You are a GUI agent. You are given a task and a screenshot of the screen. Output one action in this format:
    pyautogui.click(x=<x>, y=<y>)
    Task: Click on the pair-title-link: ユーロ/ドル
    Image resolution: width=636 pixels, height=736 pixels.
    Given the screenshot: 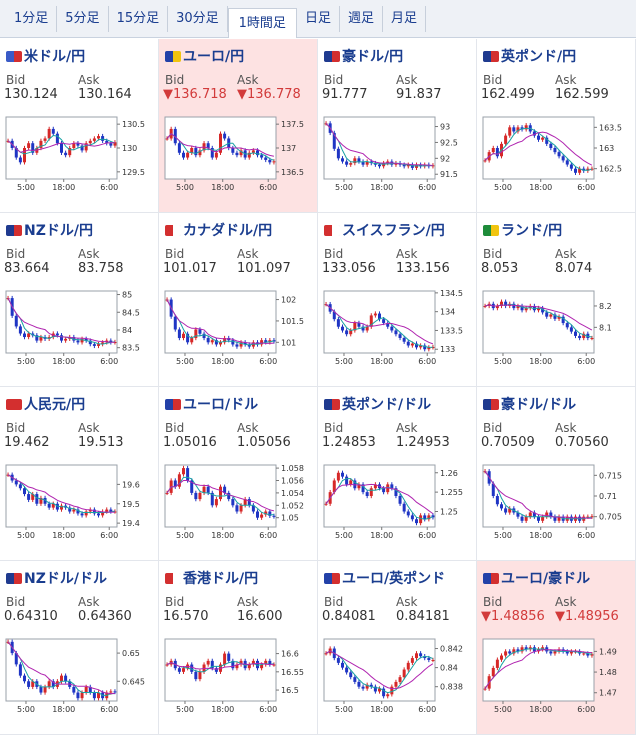 What is the action you would take?
    pyautogui.click(x=211, y=404)
    